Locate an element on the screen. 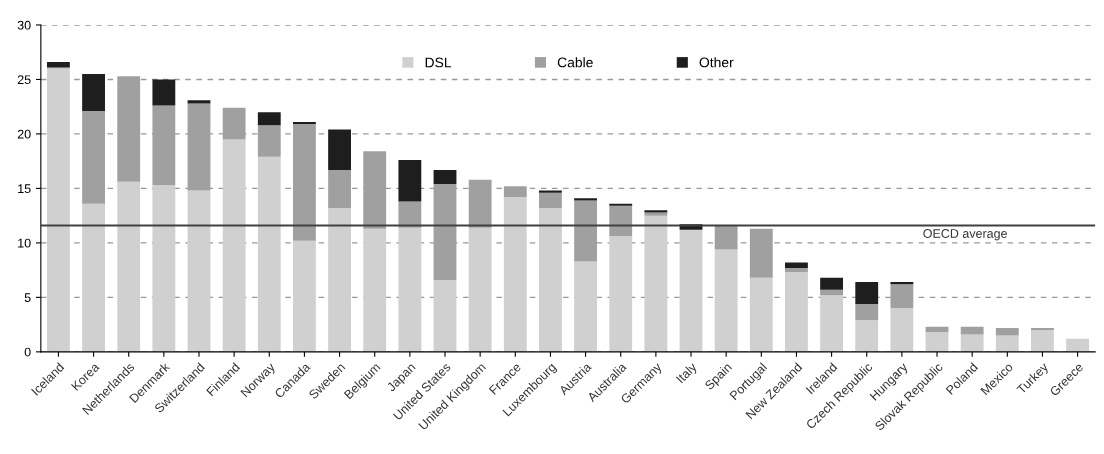 The width and height of the screenshot is (1104, 454). y-tick-label: 20 is located at coordinates (24, 134).